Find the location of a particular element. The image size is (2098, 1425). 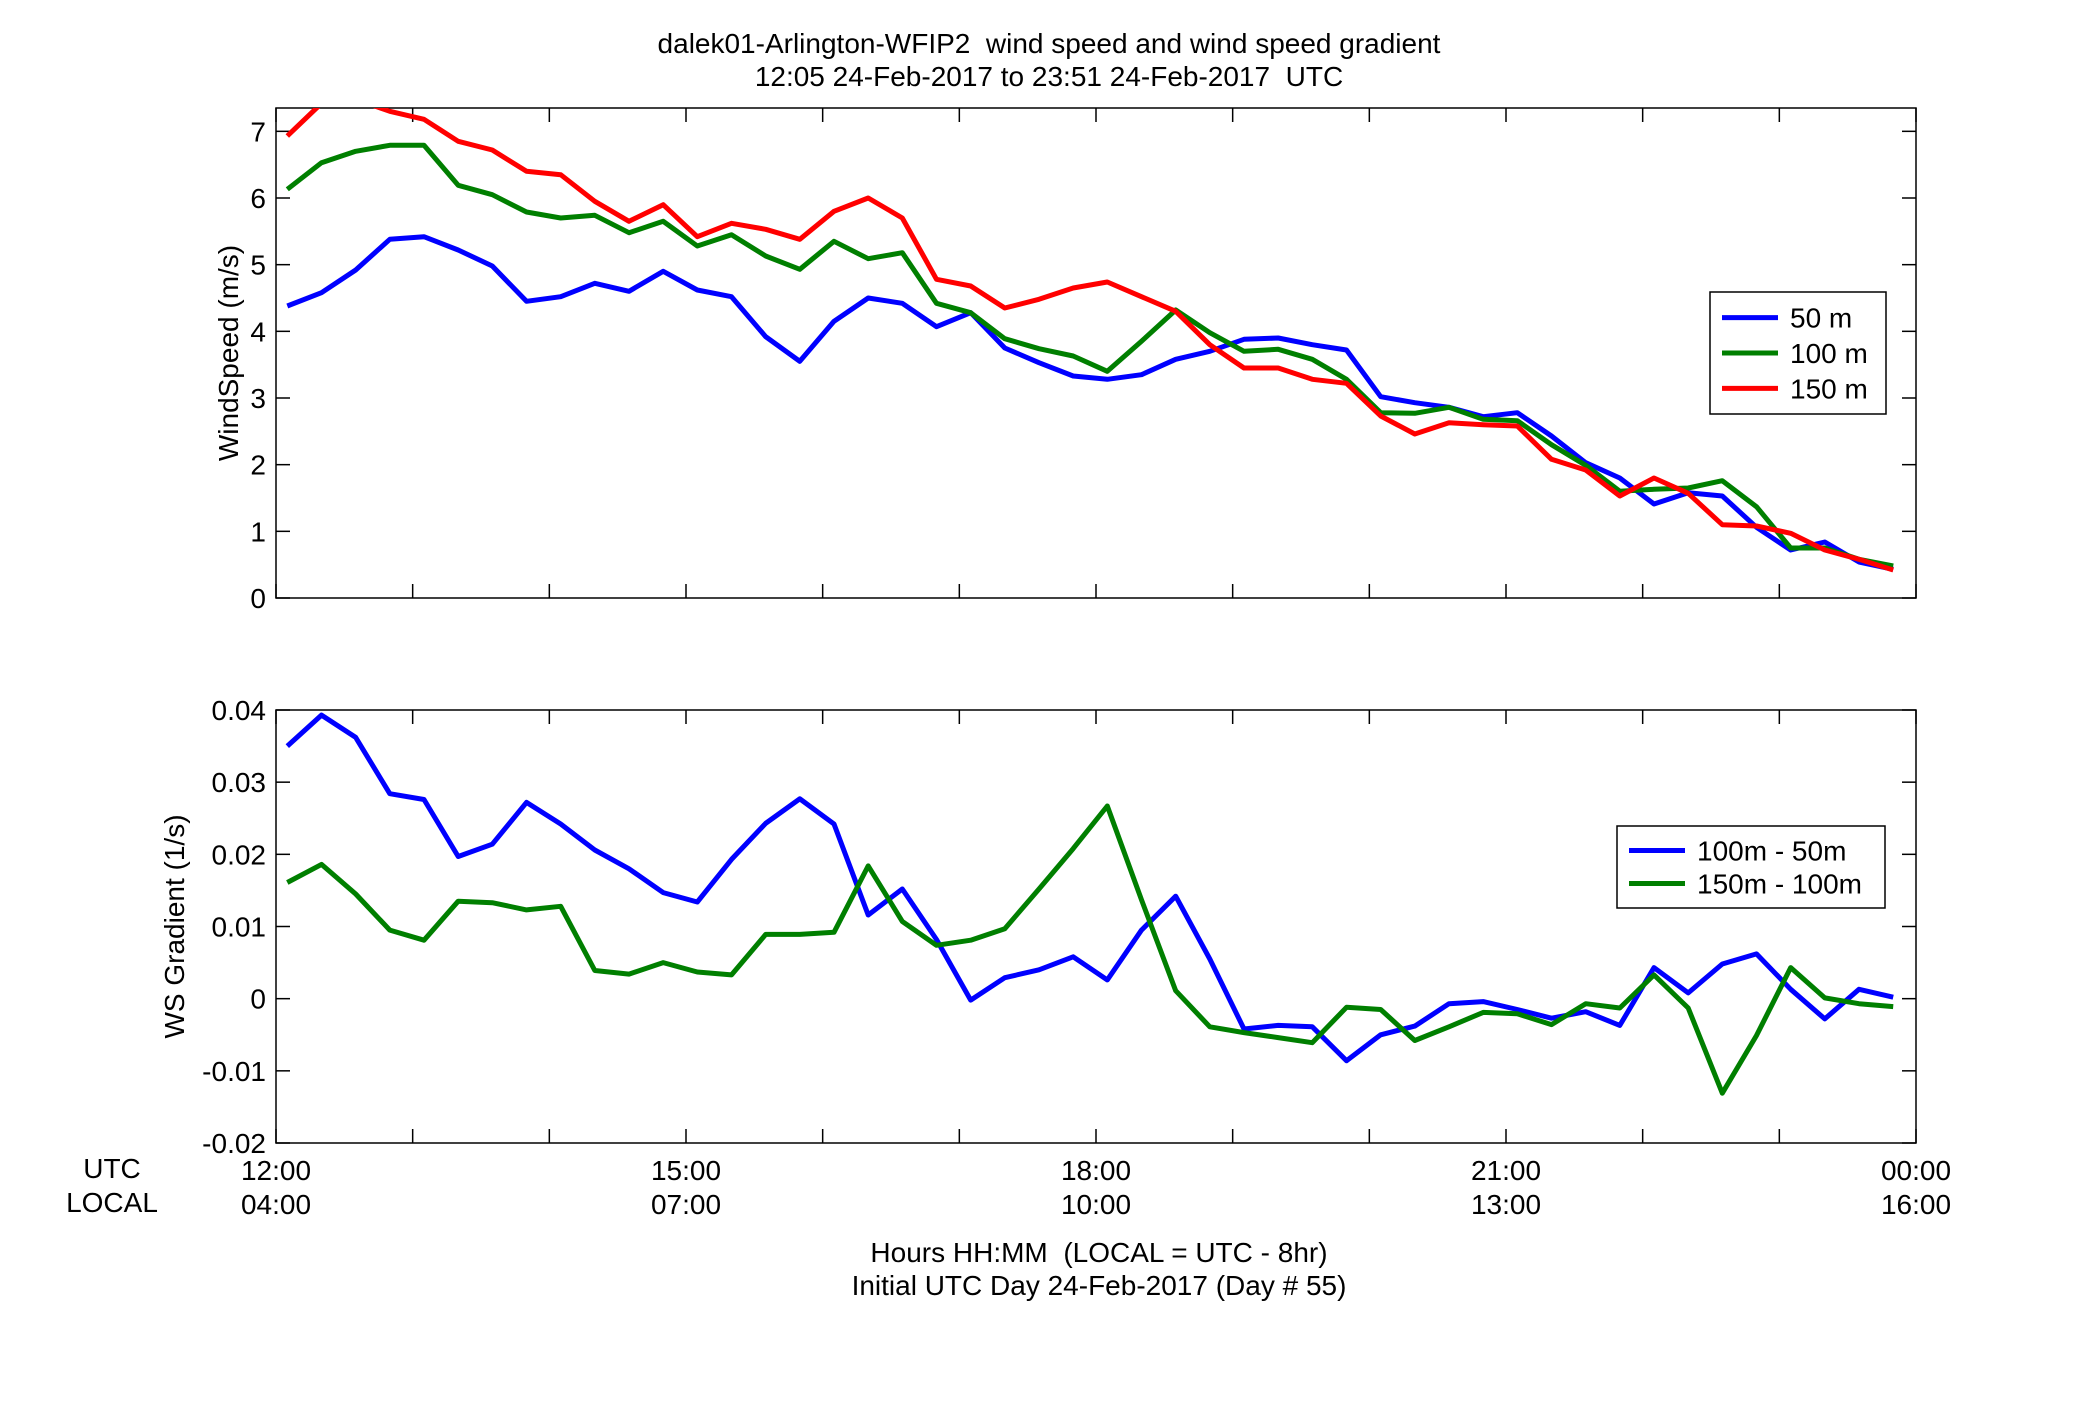

gradient-y-axis-label: WS Gradient (1/s) is located at coordinates (174, 926).